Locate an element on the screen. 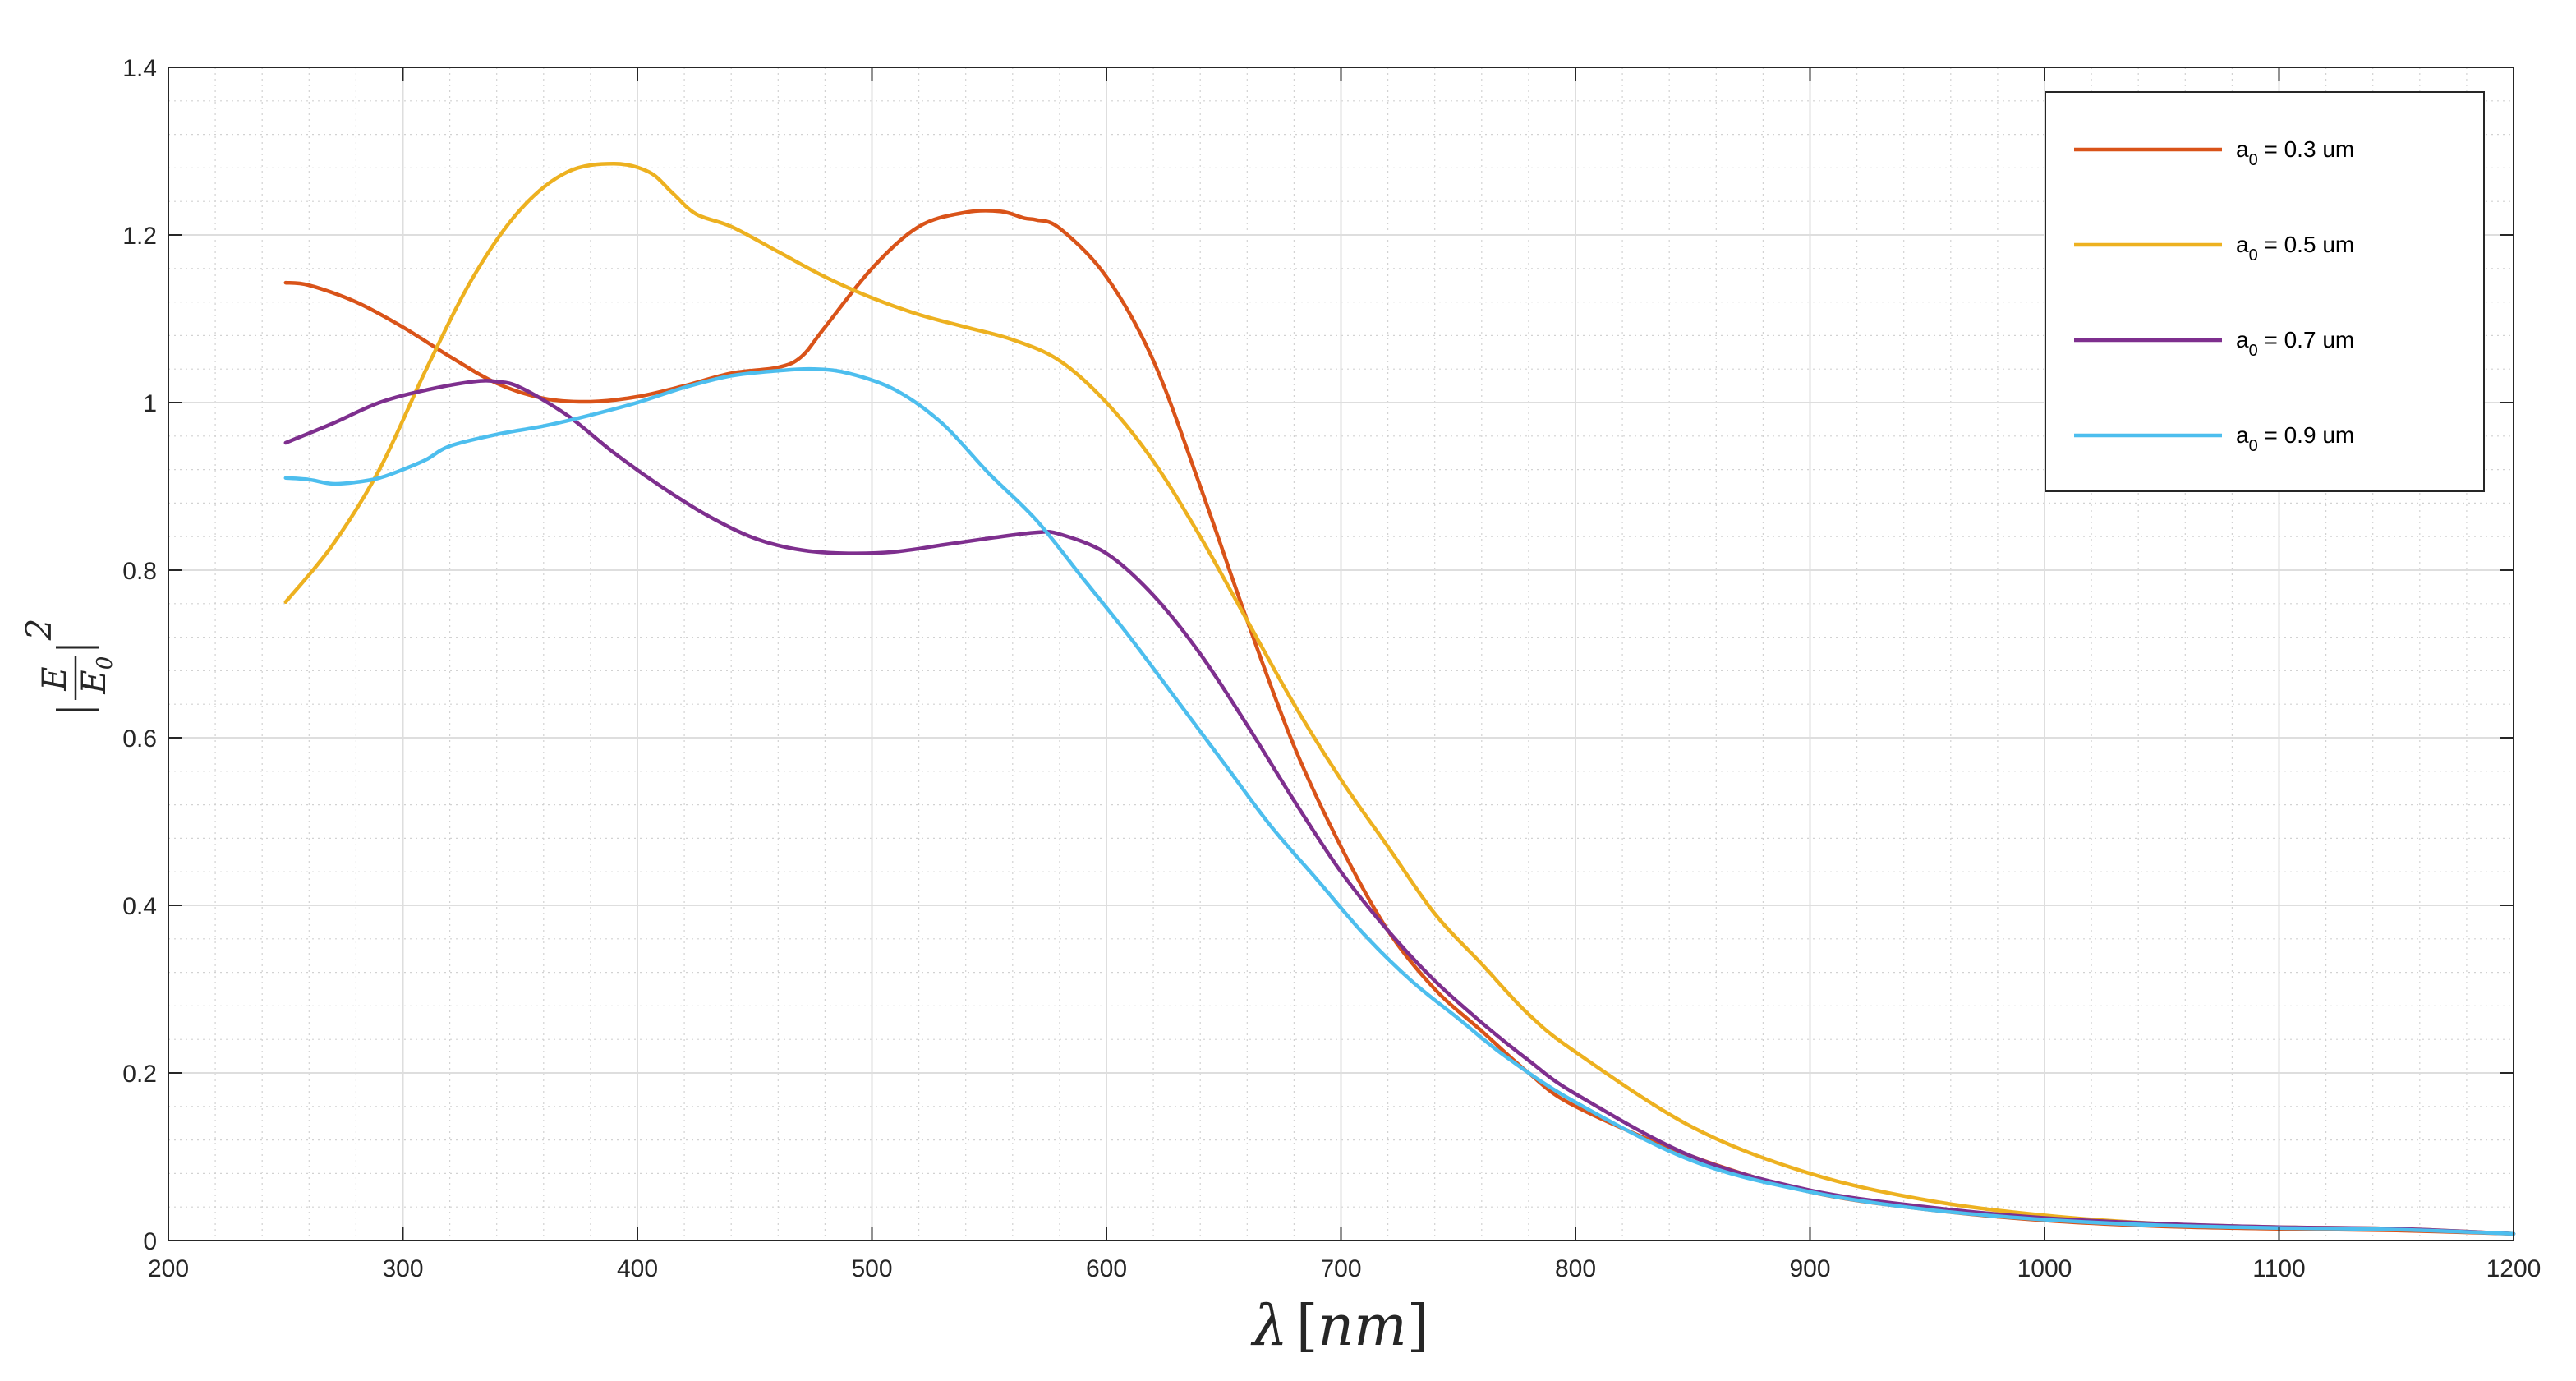  x-axis-label: λ [nm] is located at coordinates (1339, 1326).